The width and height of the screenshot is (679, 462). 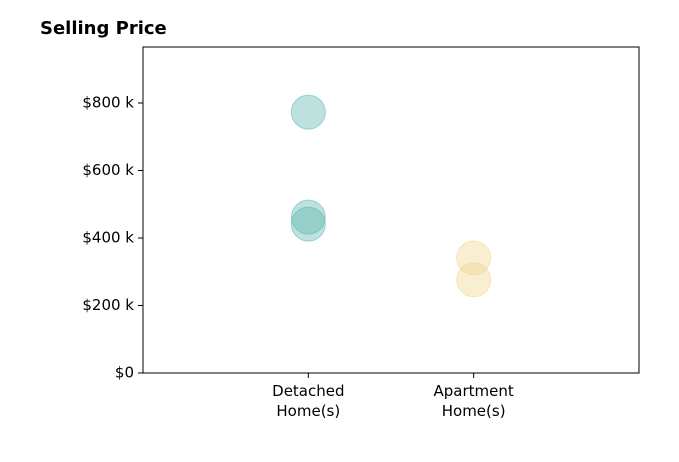 What do you see at coordinates (103, 28) in the screenshot?
I see `chart-title: Selling Price` at bounding box center [103, 28].